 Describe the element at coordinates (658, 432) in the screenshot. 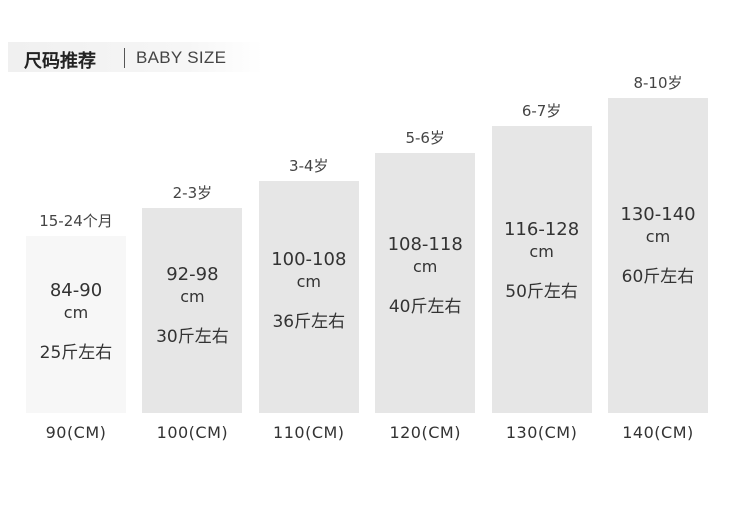

I see `size-tick-label: 140(CM)` at that location.